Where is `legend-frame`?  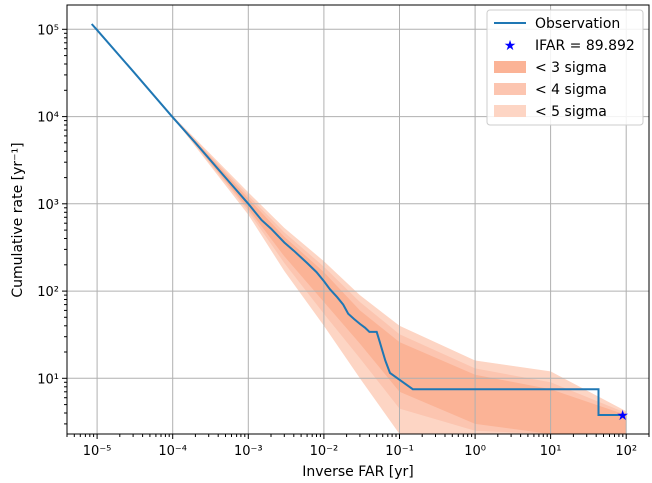 legend-frame is located at coordinates (565, 67).